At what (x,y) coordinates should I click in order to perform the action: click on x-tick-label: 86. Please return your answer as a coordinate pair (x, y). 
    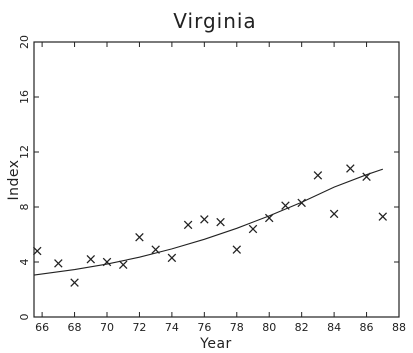
    Looking at the image, I should click on (367, 327).